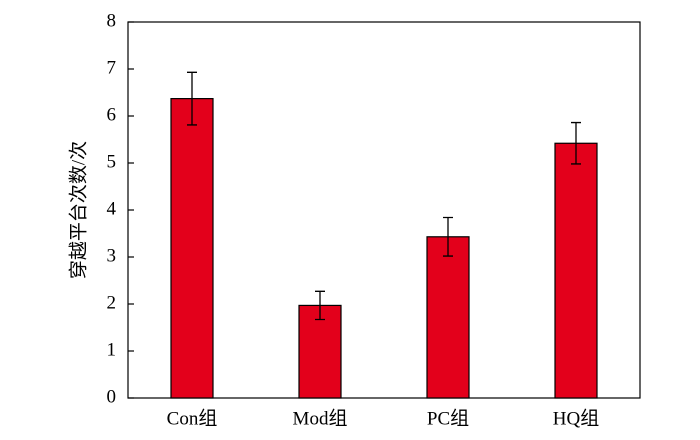  Describe the element at coordinates (112, 396) in the screenshot. I see `y-tick-label: 0` at that location.